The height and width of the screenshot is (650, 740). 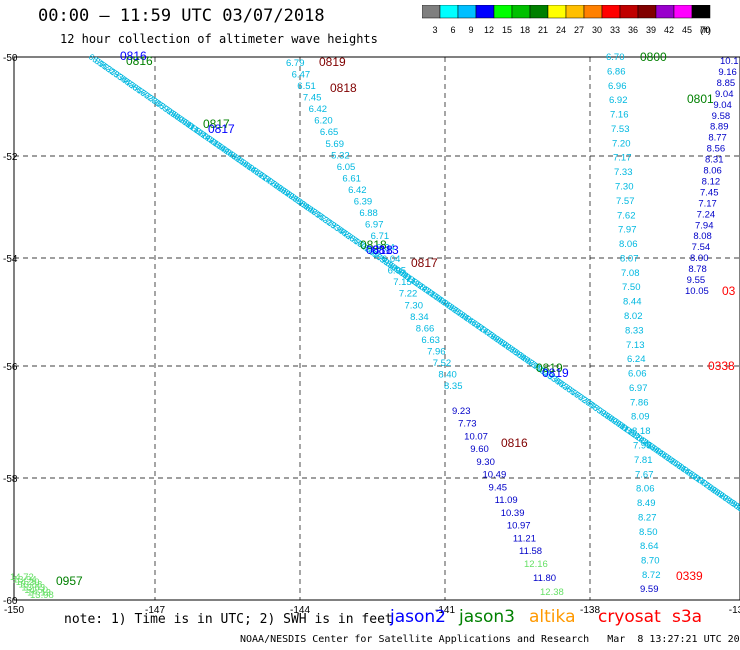 I want to click on colorbar-tick-label: 18, so click(x=525, y=30).